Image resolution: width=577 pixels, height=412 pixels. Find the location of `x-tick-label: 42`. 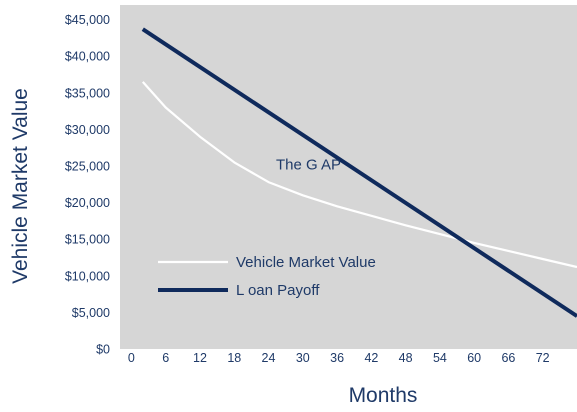

x-tick-label: 42 is located at coordinates (371, 358).